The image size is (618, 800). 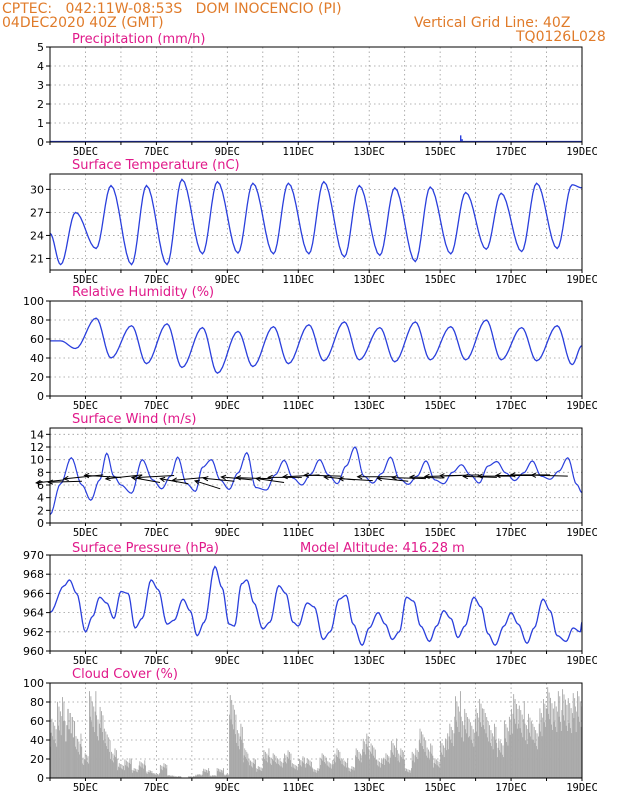 What do you see at coordinates (582, 280) in the screenshot?
I see `temp-xtick-label: 19DEC` at bounding box center [582, 280].